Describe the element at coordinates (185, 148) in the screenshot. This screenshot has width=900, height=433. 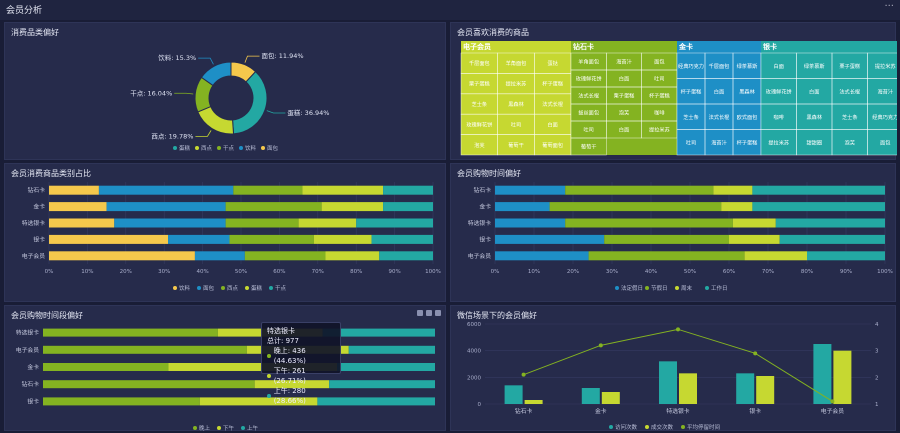
I see `legend-label: 蛋糕` at that location.